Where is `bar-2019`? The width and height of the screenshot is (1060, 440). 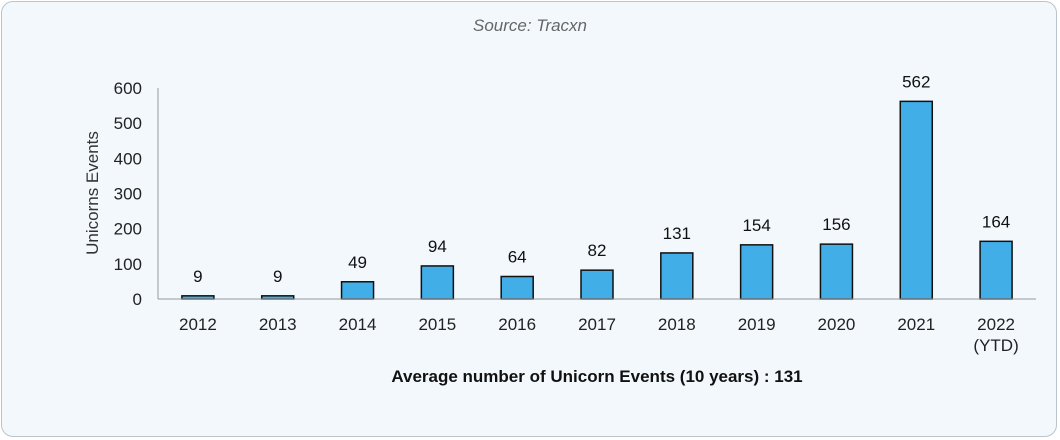
bar-2019 is located at coordinates (756, 272).